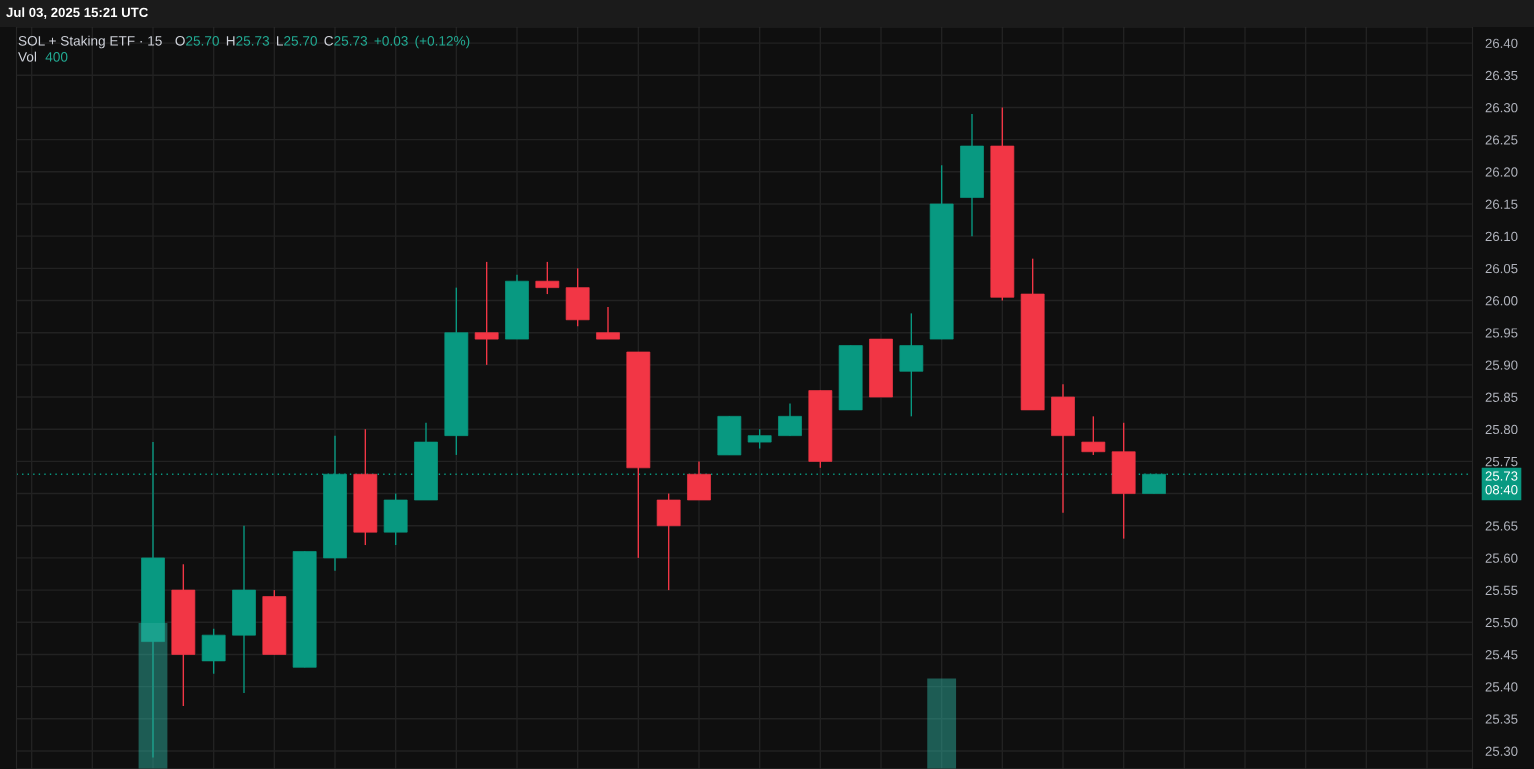 Image resolution: width=1534 pixels, height=769 pixels. I want to click on y-tick-label: 25.60, so click(1501, 558).